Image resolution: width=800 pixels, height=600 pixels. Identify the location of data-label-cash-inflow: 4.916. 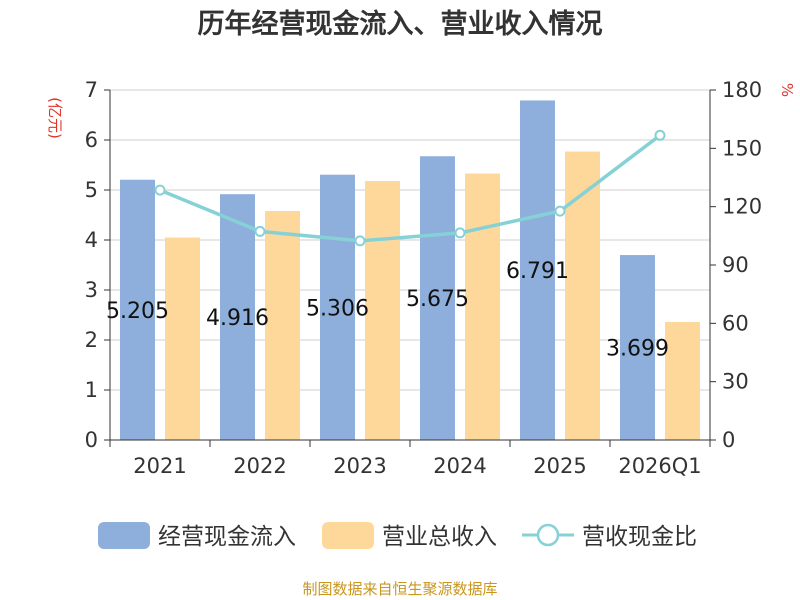
(237, 318).